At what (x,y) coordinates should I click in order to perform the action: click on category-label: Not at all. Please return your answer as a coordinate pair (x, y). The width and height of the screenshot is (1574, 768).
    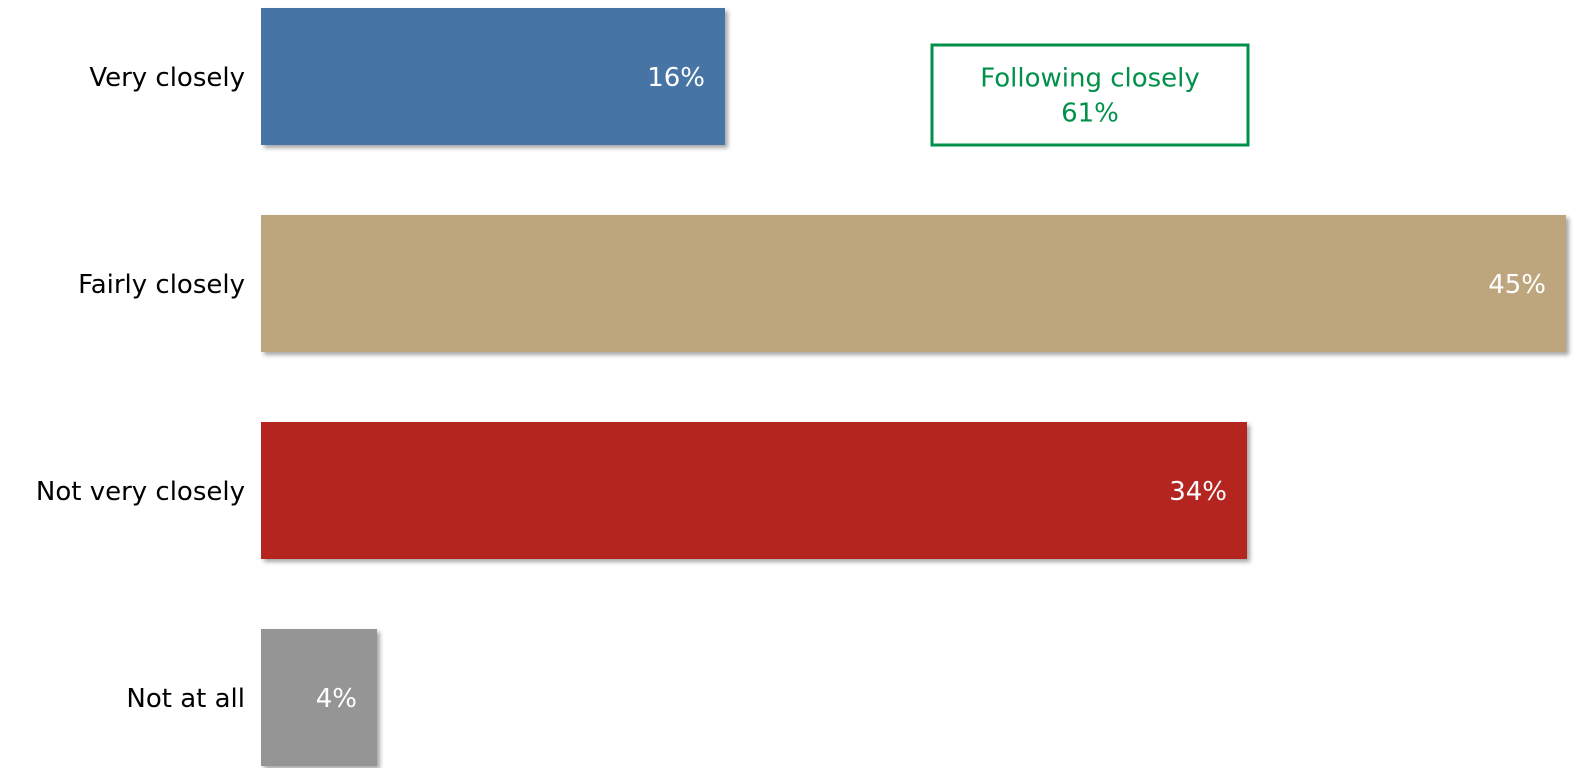
    Looking at the image, I should click on (185, 699).